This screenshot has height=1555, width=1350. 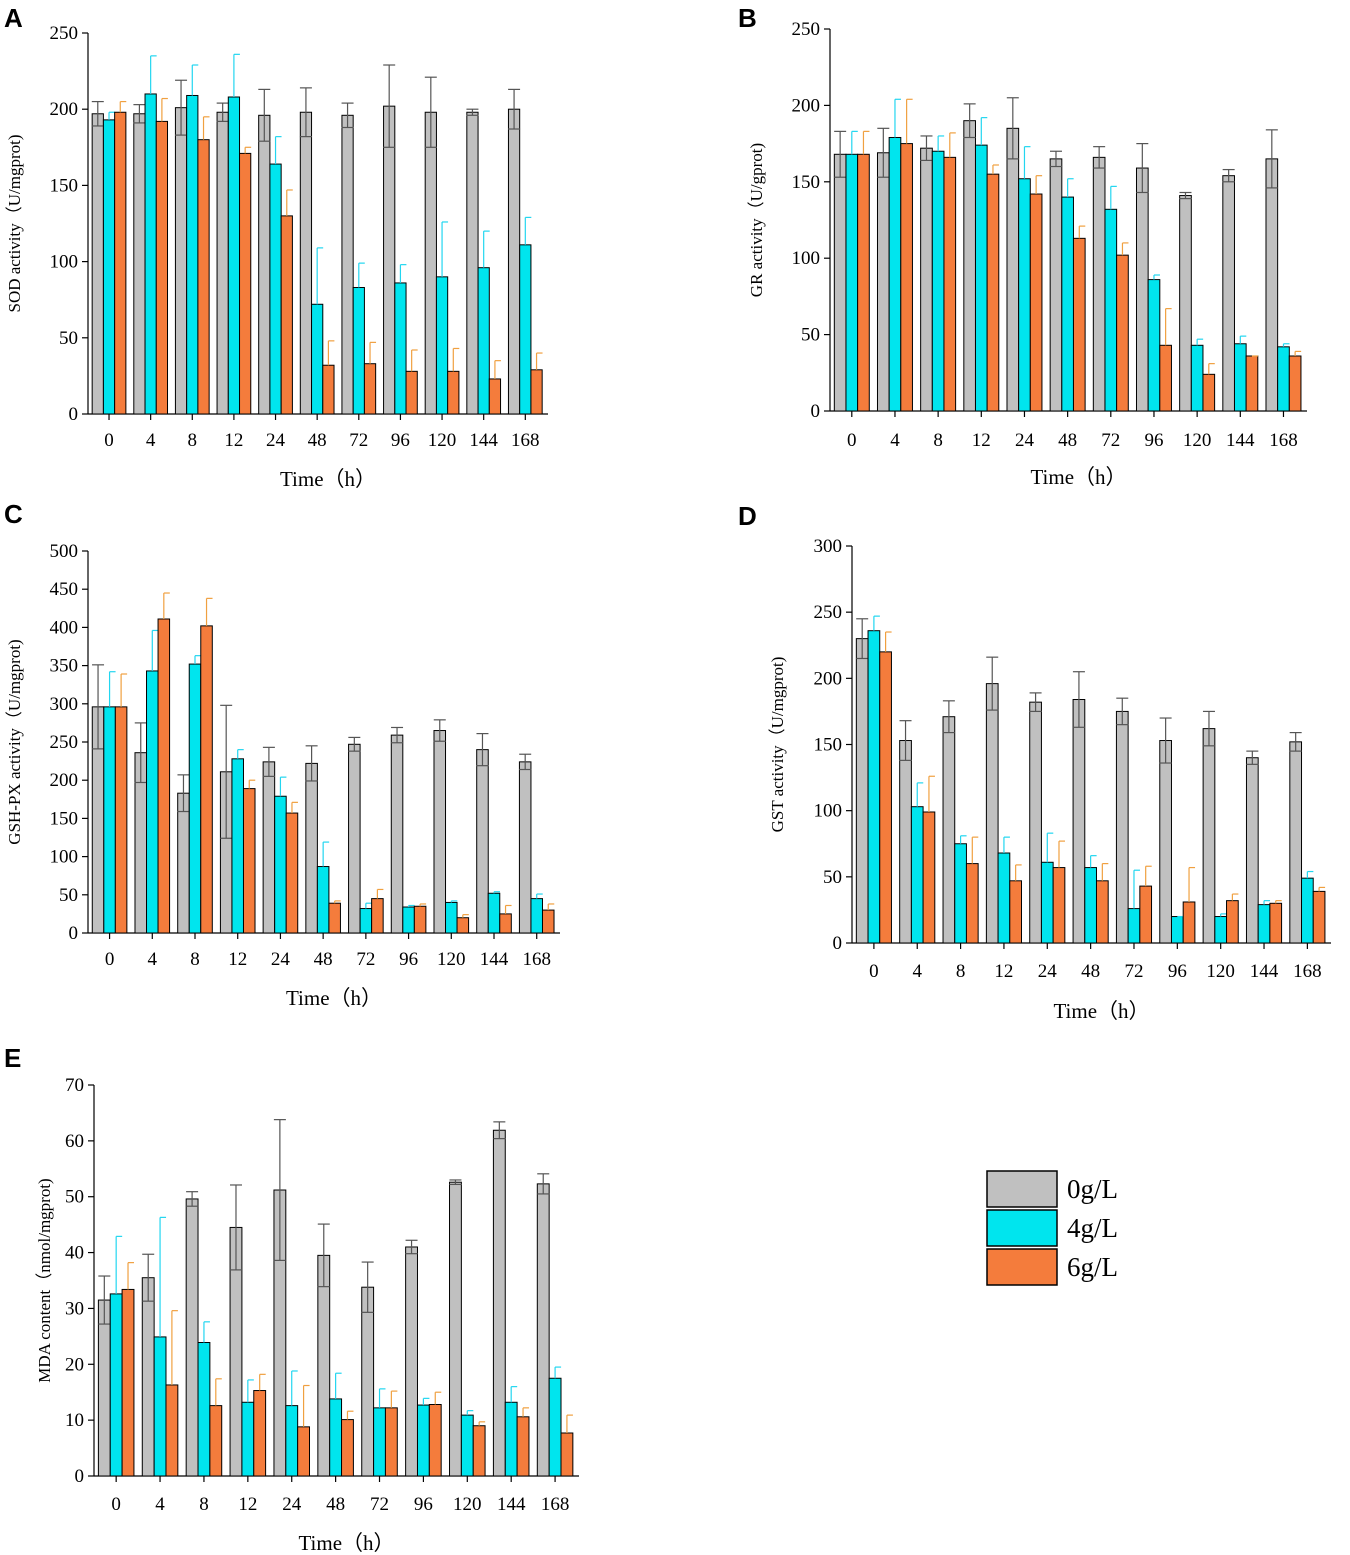 I want to click on y-tick-label: 500, so click(x=64, y=551).